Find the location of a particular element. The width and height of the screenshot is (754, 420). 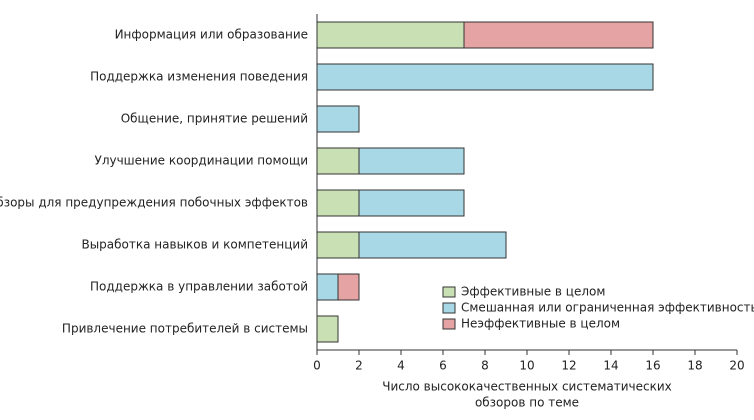

x-tick-label: 18 is located at coordinates (694, 366).